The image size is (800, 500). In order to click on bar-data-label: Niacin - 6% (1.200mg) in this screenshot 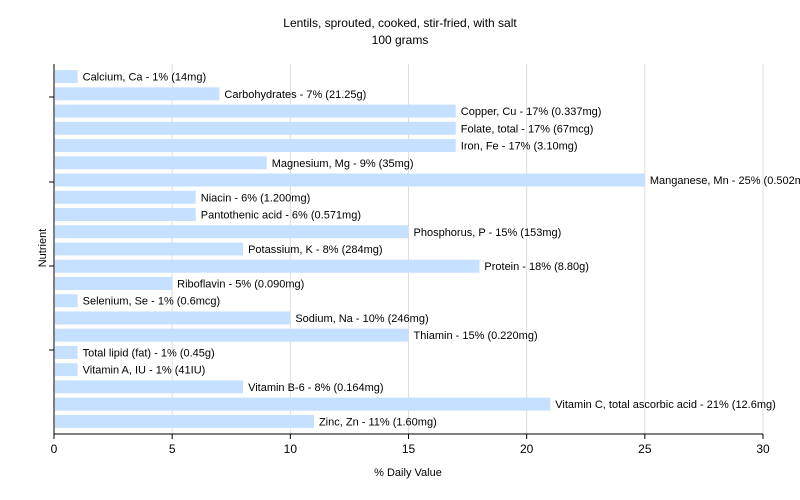, I will do `click(255, 198)`.